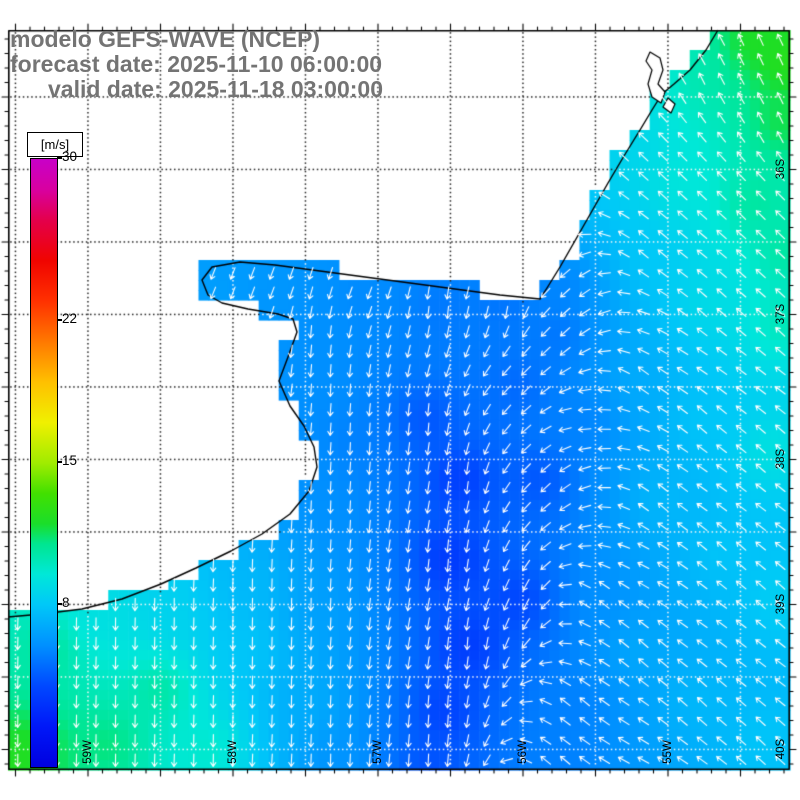 Image resolution: width=800 pixels, height=800 pixels. I want to click on valid-date-label: valid date: 2025-11-18 03:00:00, so click(215, 89).